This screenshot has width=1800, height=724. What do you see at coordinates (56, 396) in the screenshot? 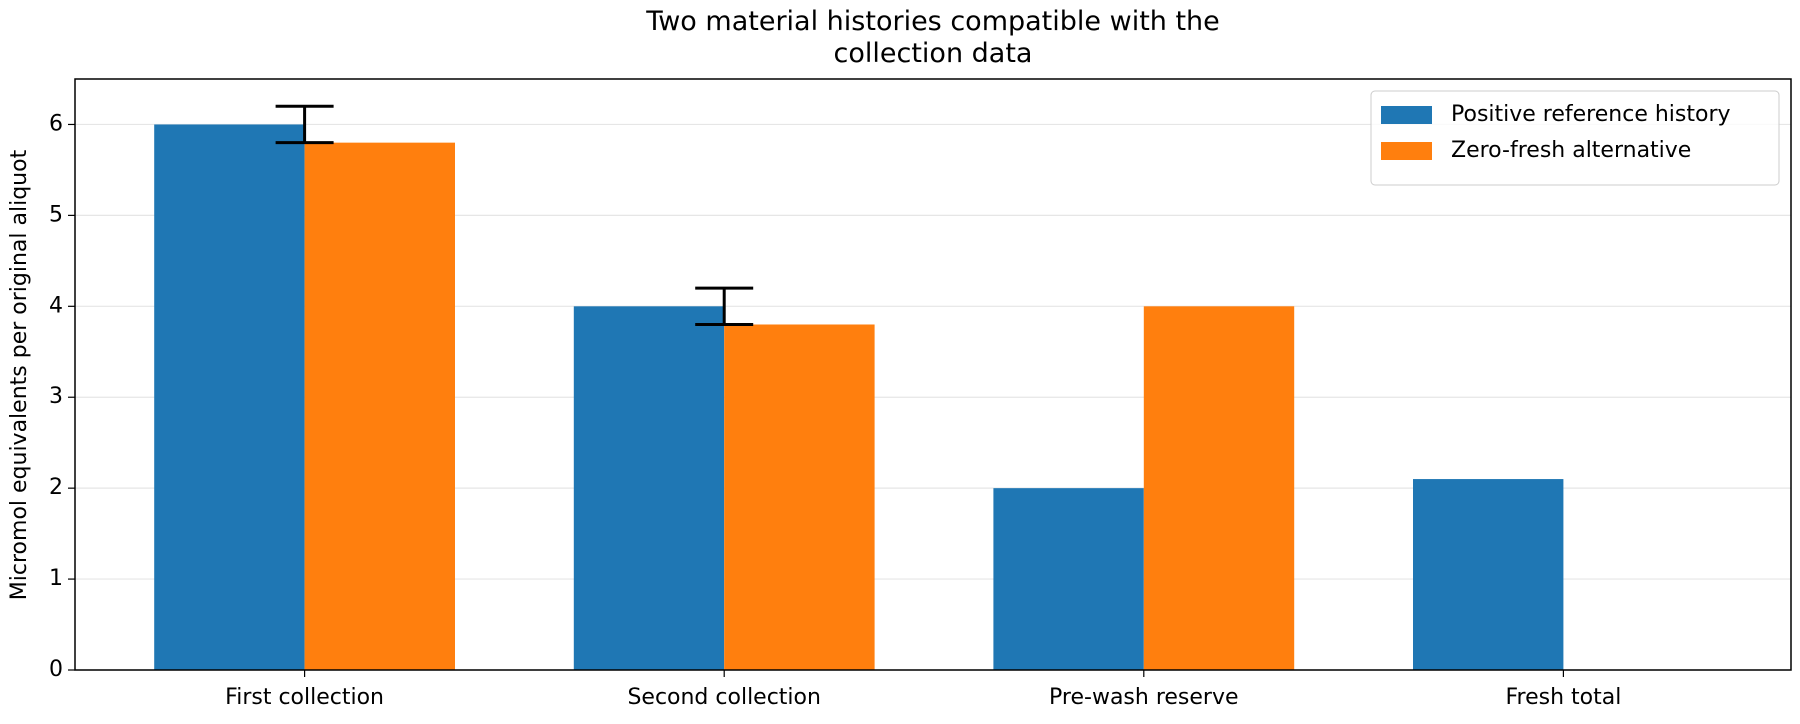
I see `y-tick-label: 3` at bounding box center [56, 396].